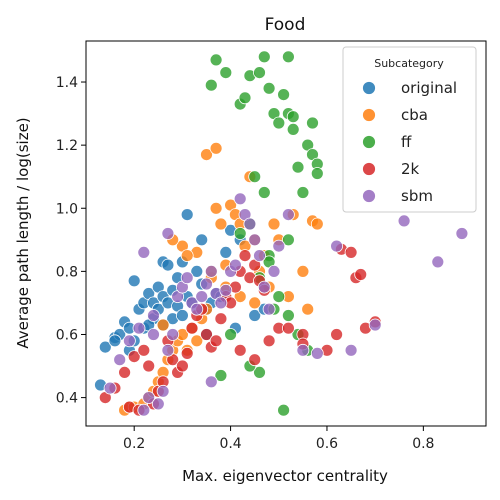 The image size is (500, 500). Describe the element at coordinates (23, 232) in the screenshot. I see `y-axis-label: Average path length / log(size)` at that location.